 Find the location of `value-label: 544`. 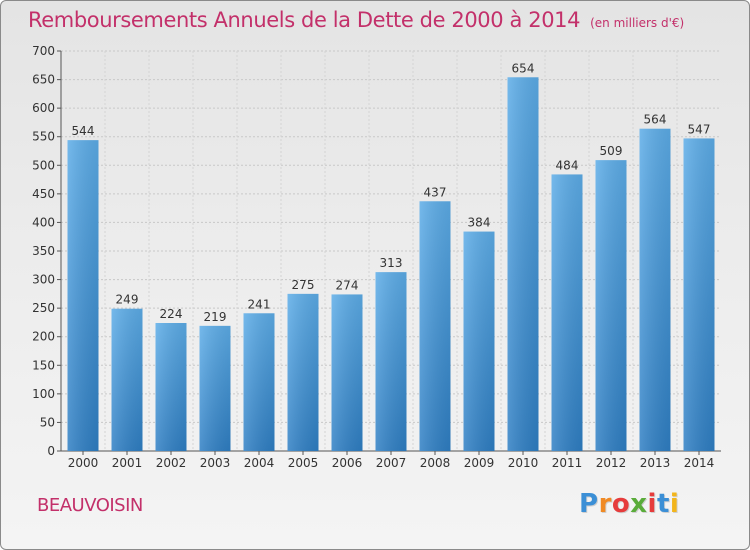

value-label: 544 is located at coordinates (83, 131).